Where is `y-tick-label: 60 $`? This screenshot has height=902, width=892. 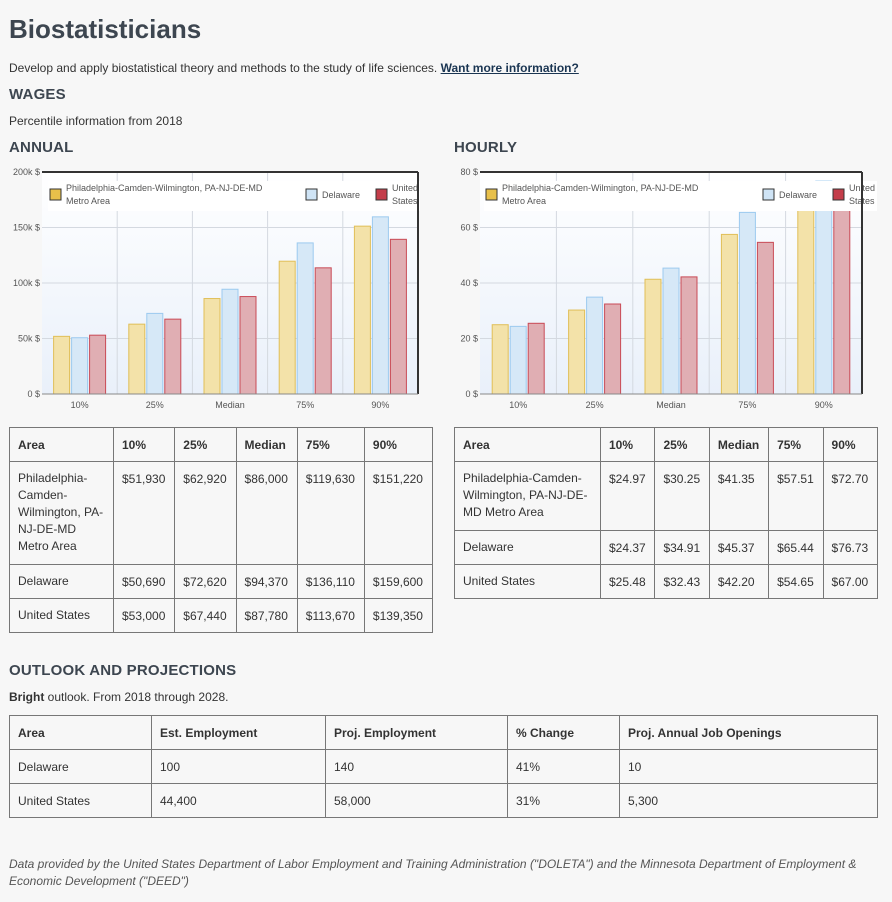 y-tick-label: 60 $ is located at coordinates (469, 228).